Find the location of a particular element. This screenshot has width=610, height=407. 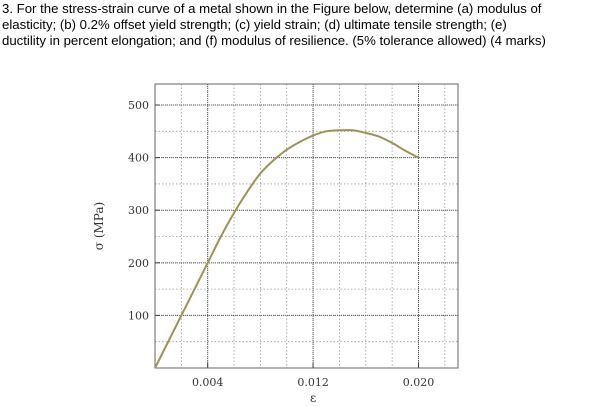

y-tick-label: 500 is located at coordinates (138, 105).